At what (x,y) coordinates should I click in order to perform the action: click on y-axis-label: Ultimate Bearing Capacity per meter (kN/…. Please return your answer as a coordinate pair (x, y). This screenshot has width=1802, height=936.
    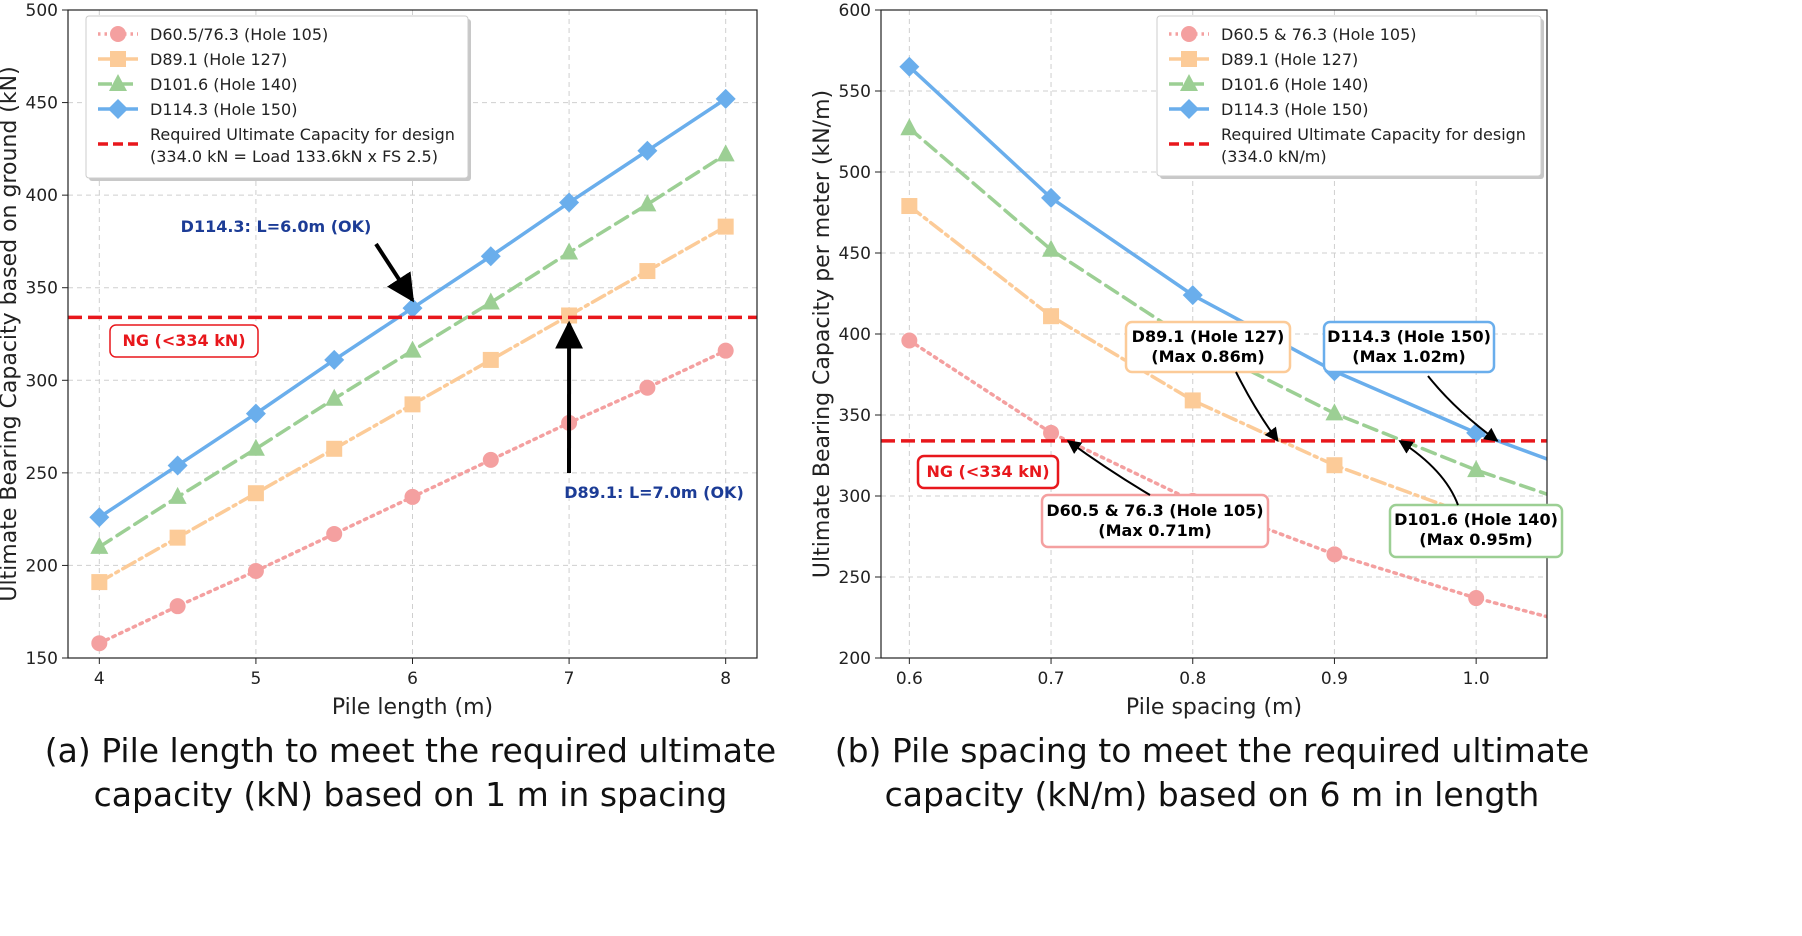
    Looking at the image, I should click on (822, 334).